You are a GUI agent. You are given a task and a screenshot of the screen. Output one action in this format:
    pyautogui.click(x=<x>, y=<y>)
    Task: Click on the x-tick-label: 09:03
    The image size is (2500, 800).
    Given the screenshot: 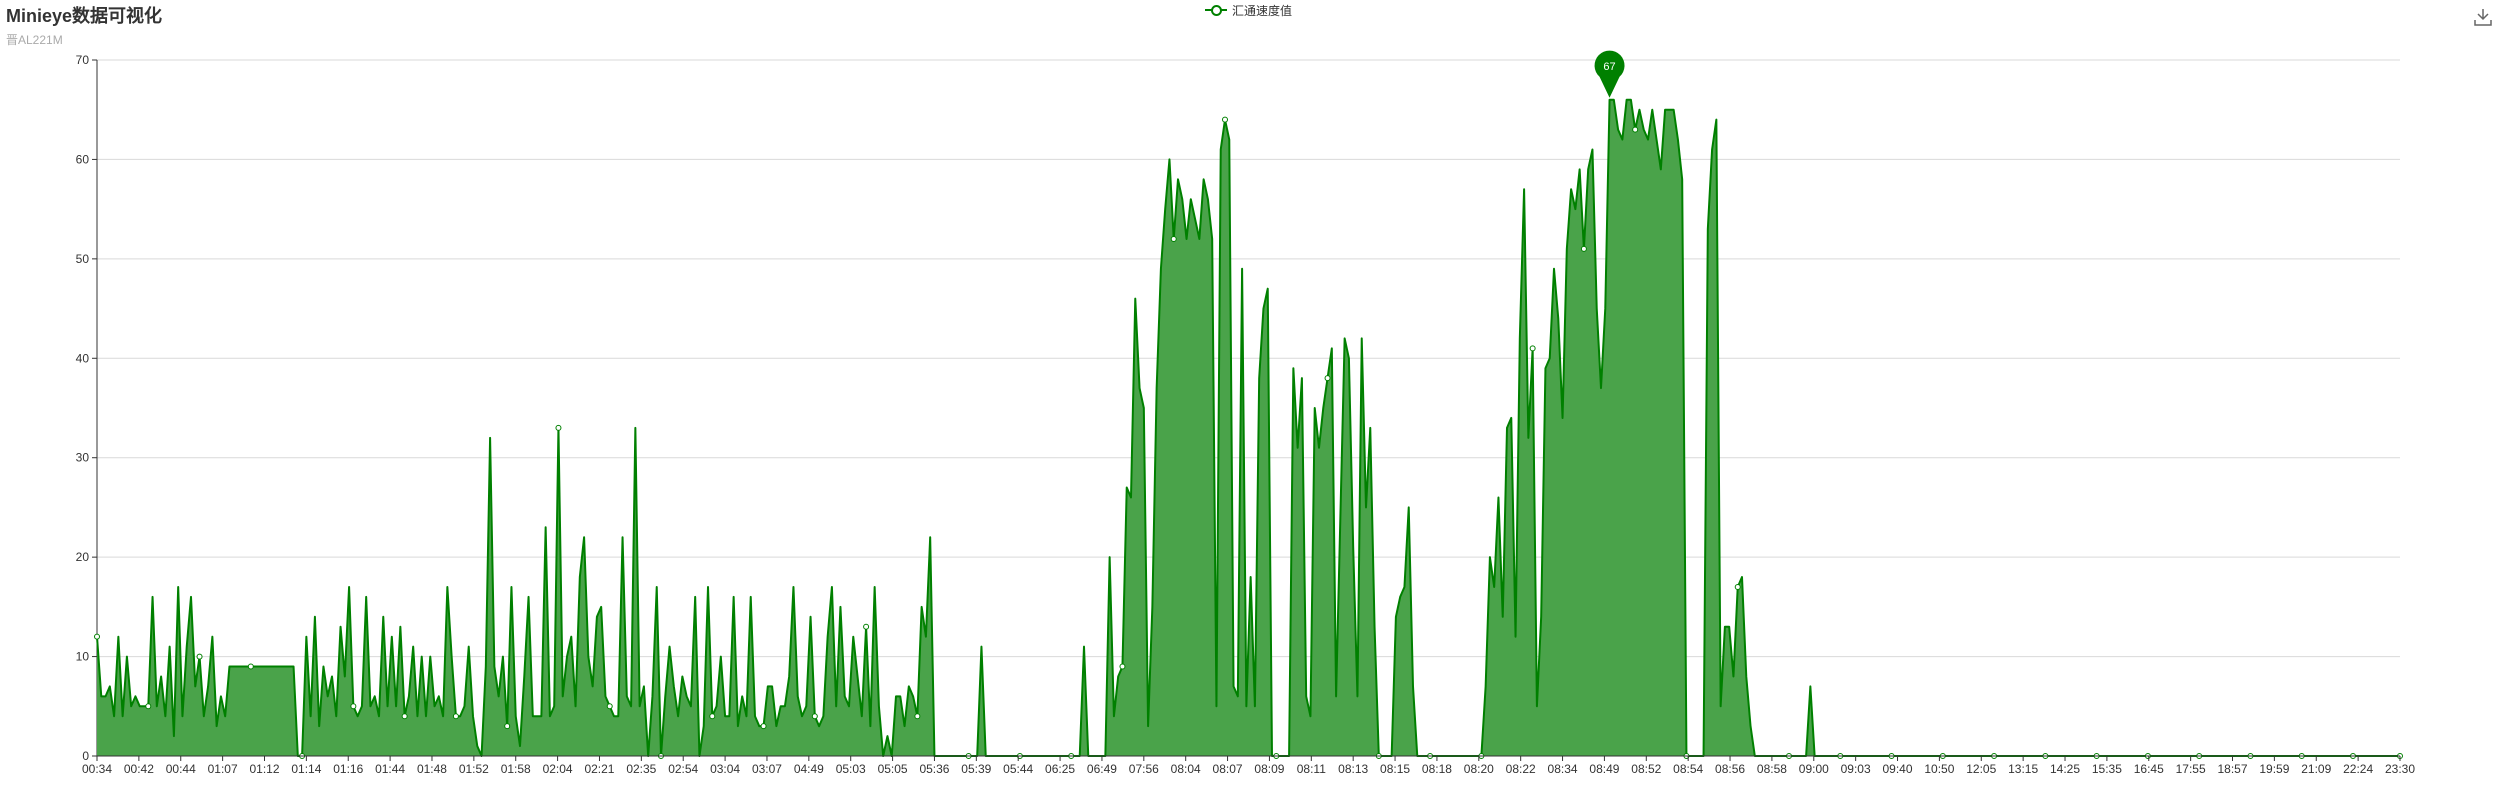 What is the action you would take?
    pyautogui.click(x=1856, y=769)
    